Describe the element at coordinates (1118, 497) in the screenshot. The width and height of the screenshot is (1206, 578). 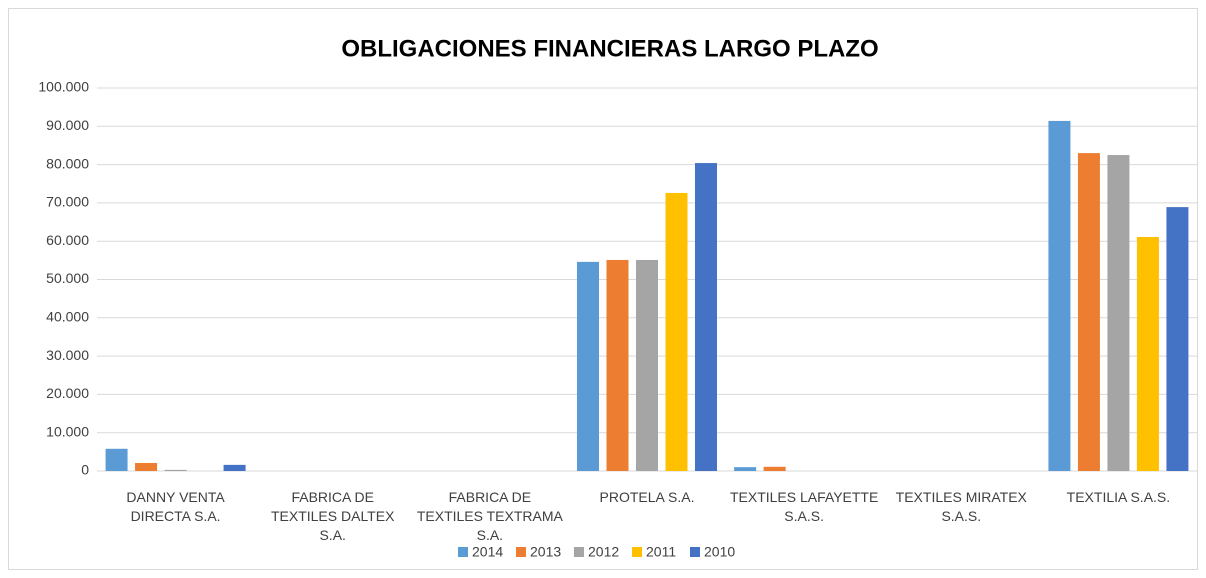
I see `x-tick-label: TEXTILIA S.A.S.` at that location.